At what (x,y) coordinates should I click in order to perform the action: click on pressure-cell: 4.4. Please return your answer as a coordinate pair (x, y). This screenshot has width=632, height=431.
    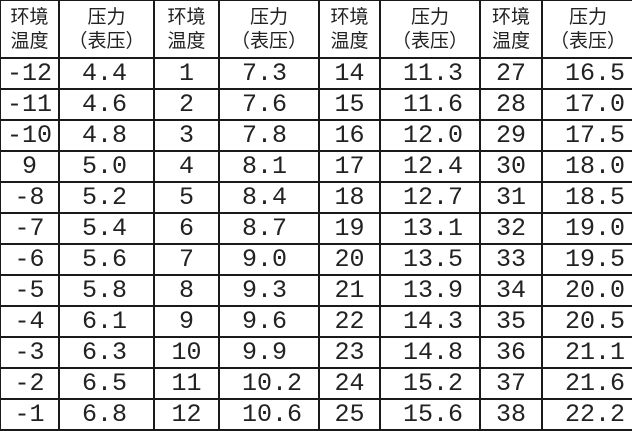
    Looking at the image, I should click on (106, 73).